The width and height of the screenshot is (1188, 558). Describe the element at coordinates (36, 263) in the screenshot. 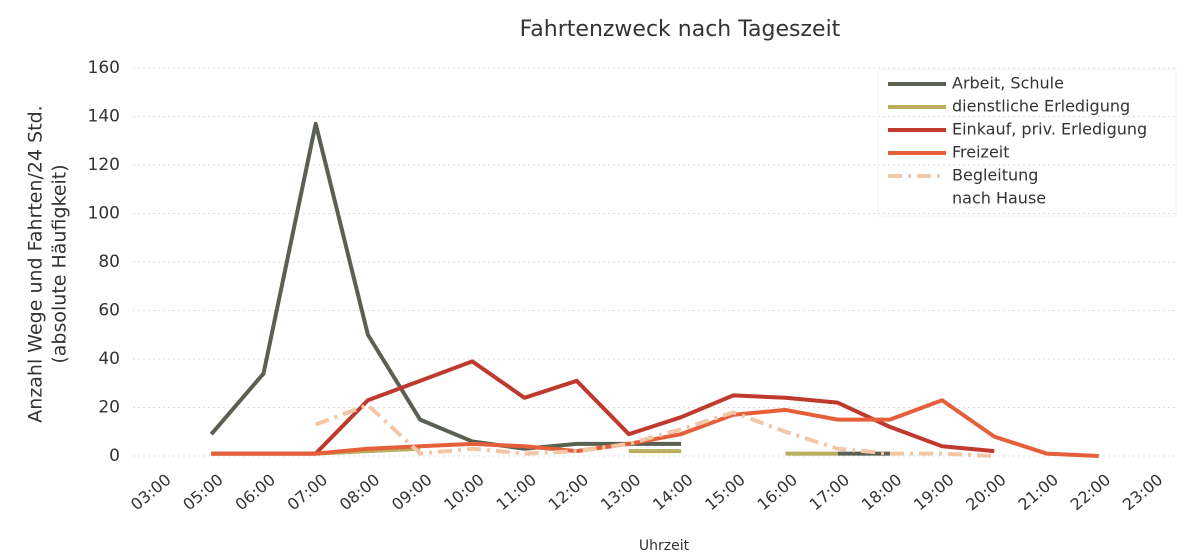

I see `y-axis-label: Anzahl Wege und Fahrten/24 Std.` at that location.